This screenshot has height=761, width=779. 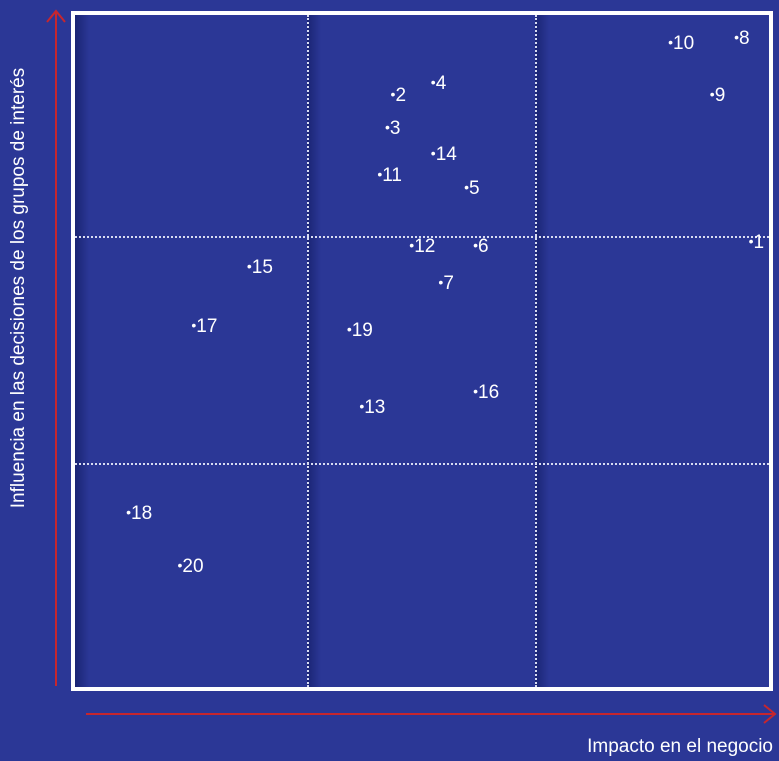 I want to click on point-label: 4, so click(x=441, y=84).